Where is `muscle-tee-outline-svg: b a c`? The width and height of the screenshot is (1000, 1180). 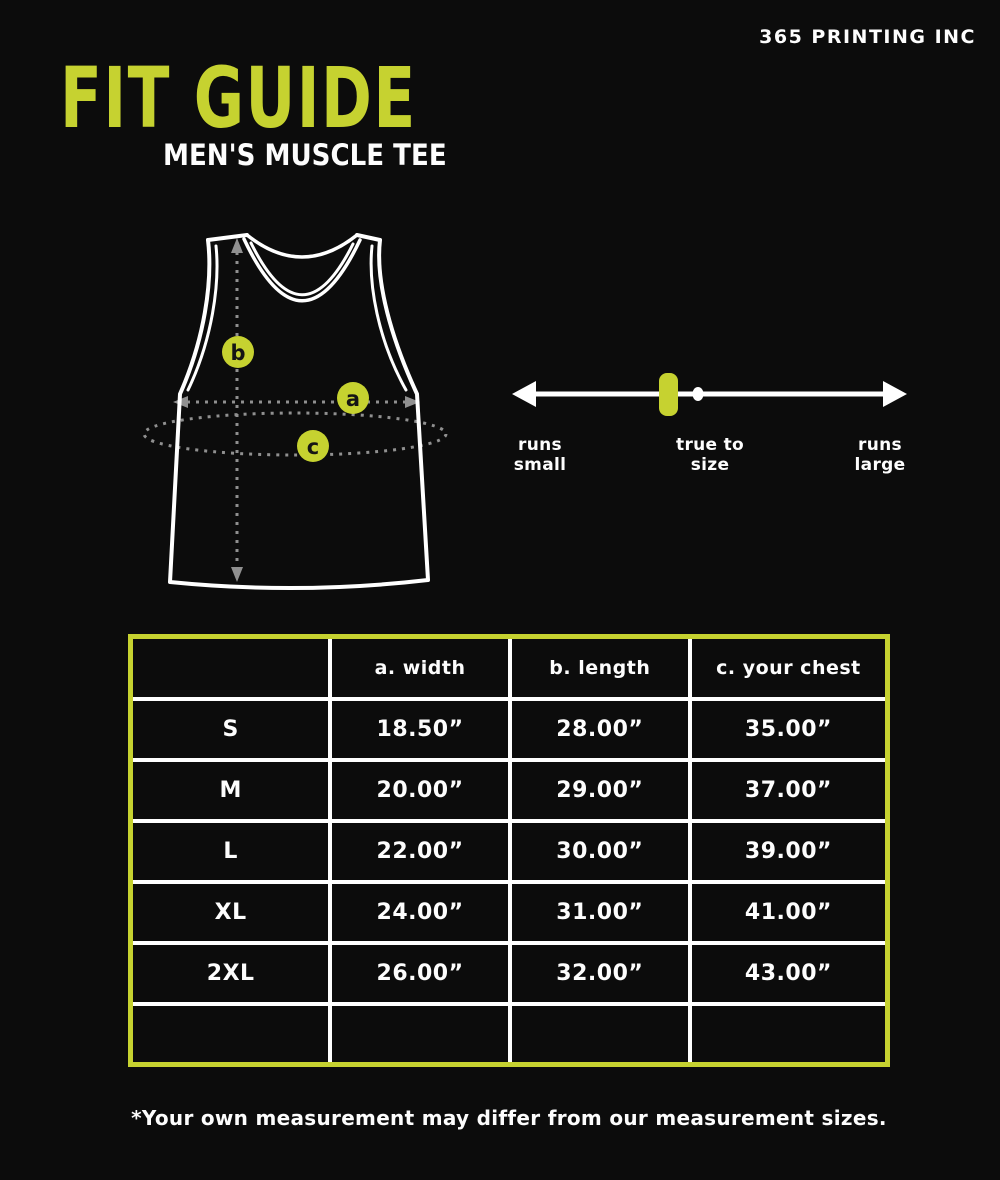 muscle-tee-outline-svg: b a c is located at coordinates (295, 412).